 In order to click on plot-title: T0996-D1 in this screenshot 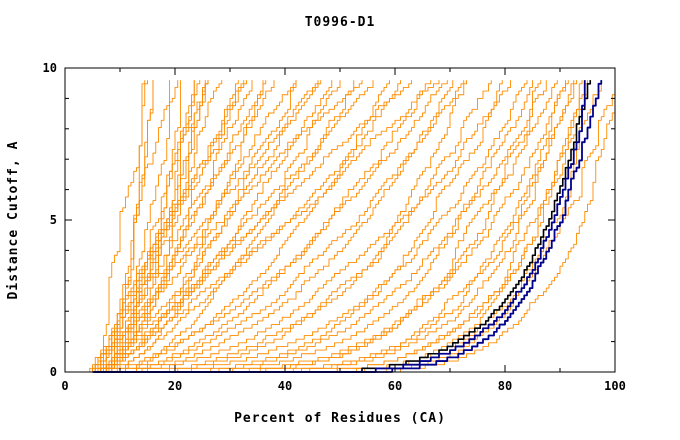, I will do `click(340, 22)`.